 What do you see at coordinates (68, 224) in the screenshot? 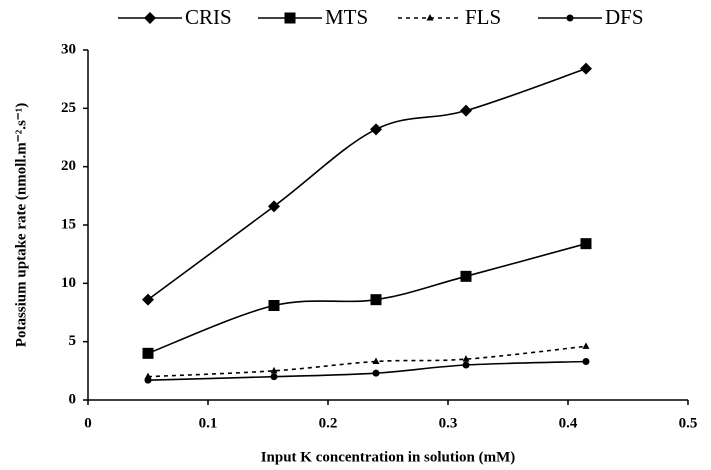
I see `y-tick-label: 15` at bounding box center [68, 224].